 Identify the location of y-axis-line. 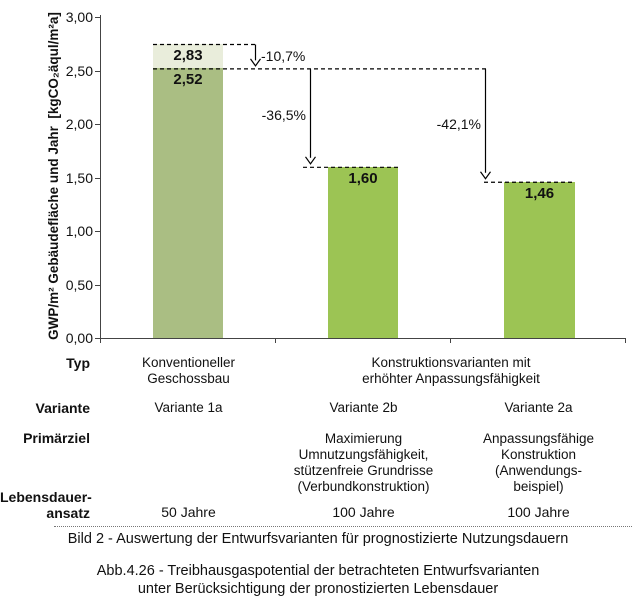
(100, 177).